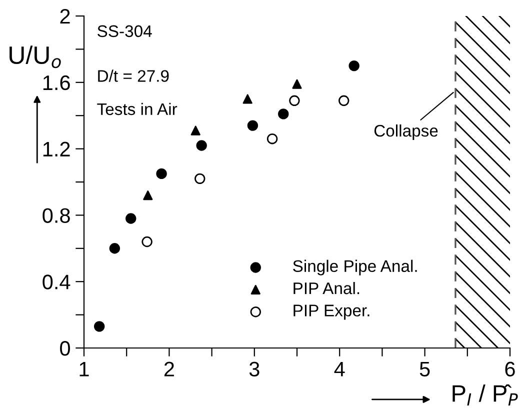  Describe the element at coordinates (65, 16) in the screenshot. I see `y-tick-label: 2` at that location.